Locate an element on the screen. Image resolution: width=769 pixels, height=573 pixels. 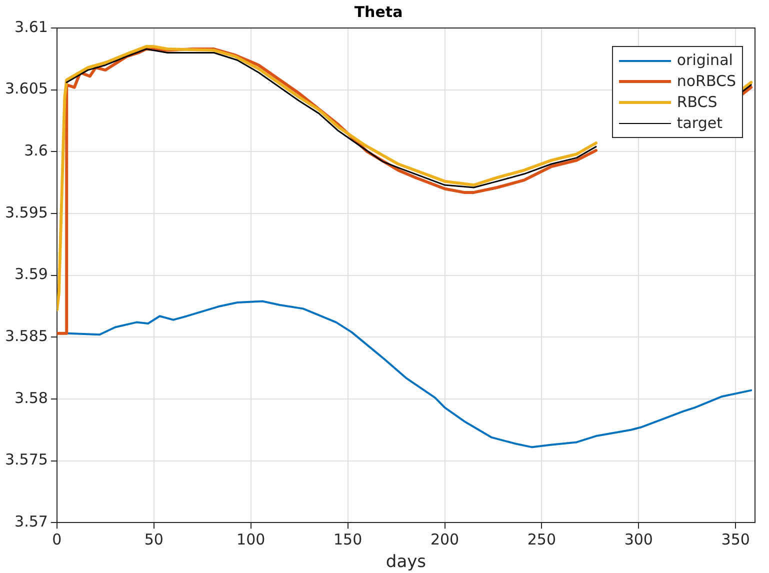
legend-label: original is located at coordinates (704, 60).